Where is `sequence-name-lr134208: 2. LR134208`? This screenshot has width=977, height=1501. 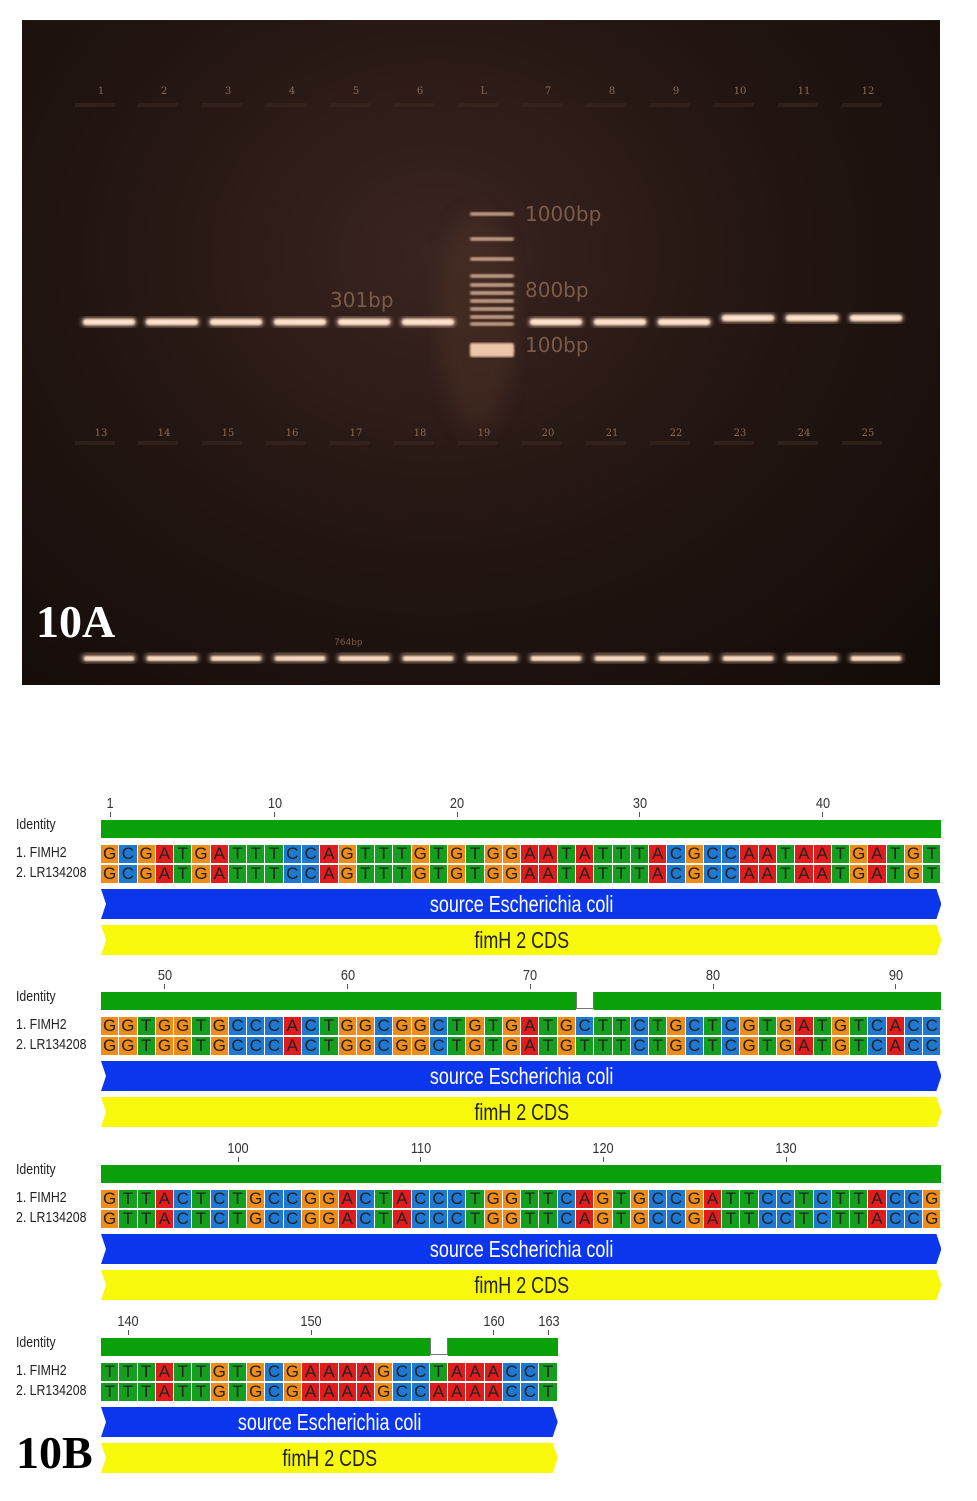 sequence-name-lr134208: 2. LR134208 is located at coordinates (51, 872).